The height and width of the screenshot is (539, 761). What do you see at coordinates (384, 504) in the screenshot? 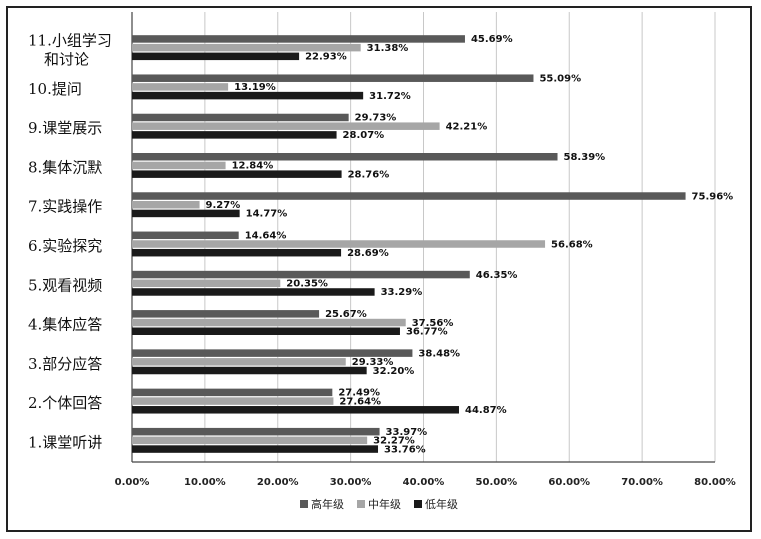
I see `legend-label: 中年级` at bounding box center [384, 504].